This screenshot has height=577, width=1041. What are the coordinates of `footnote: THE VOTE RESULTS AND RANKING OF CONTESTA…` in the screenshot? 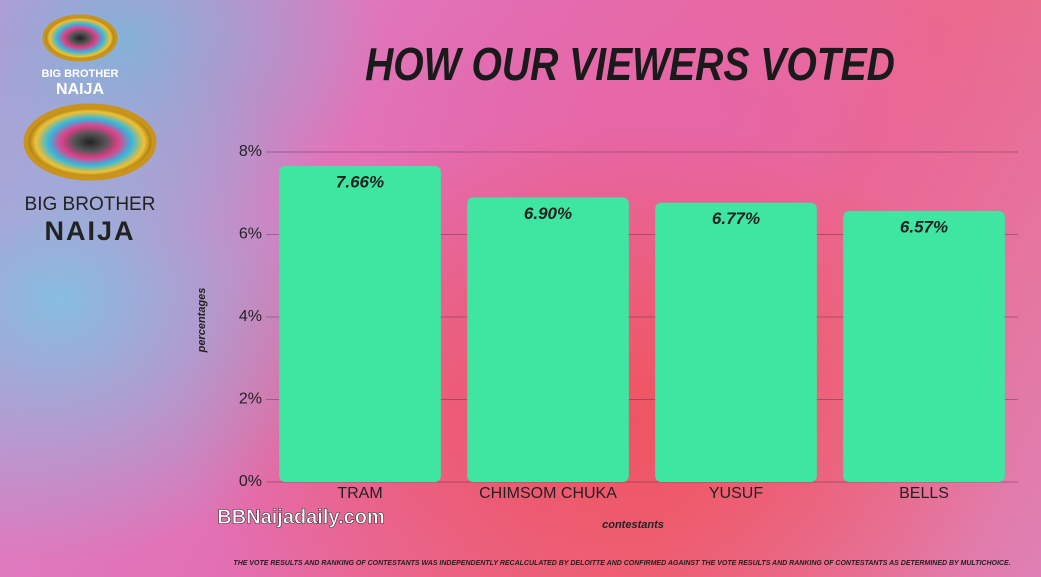 It's located at (621, 563).